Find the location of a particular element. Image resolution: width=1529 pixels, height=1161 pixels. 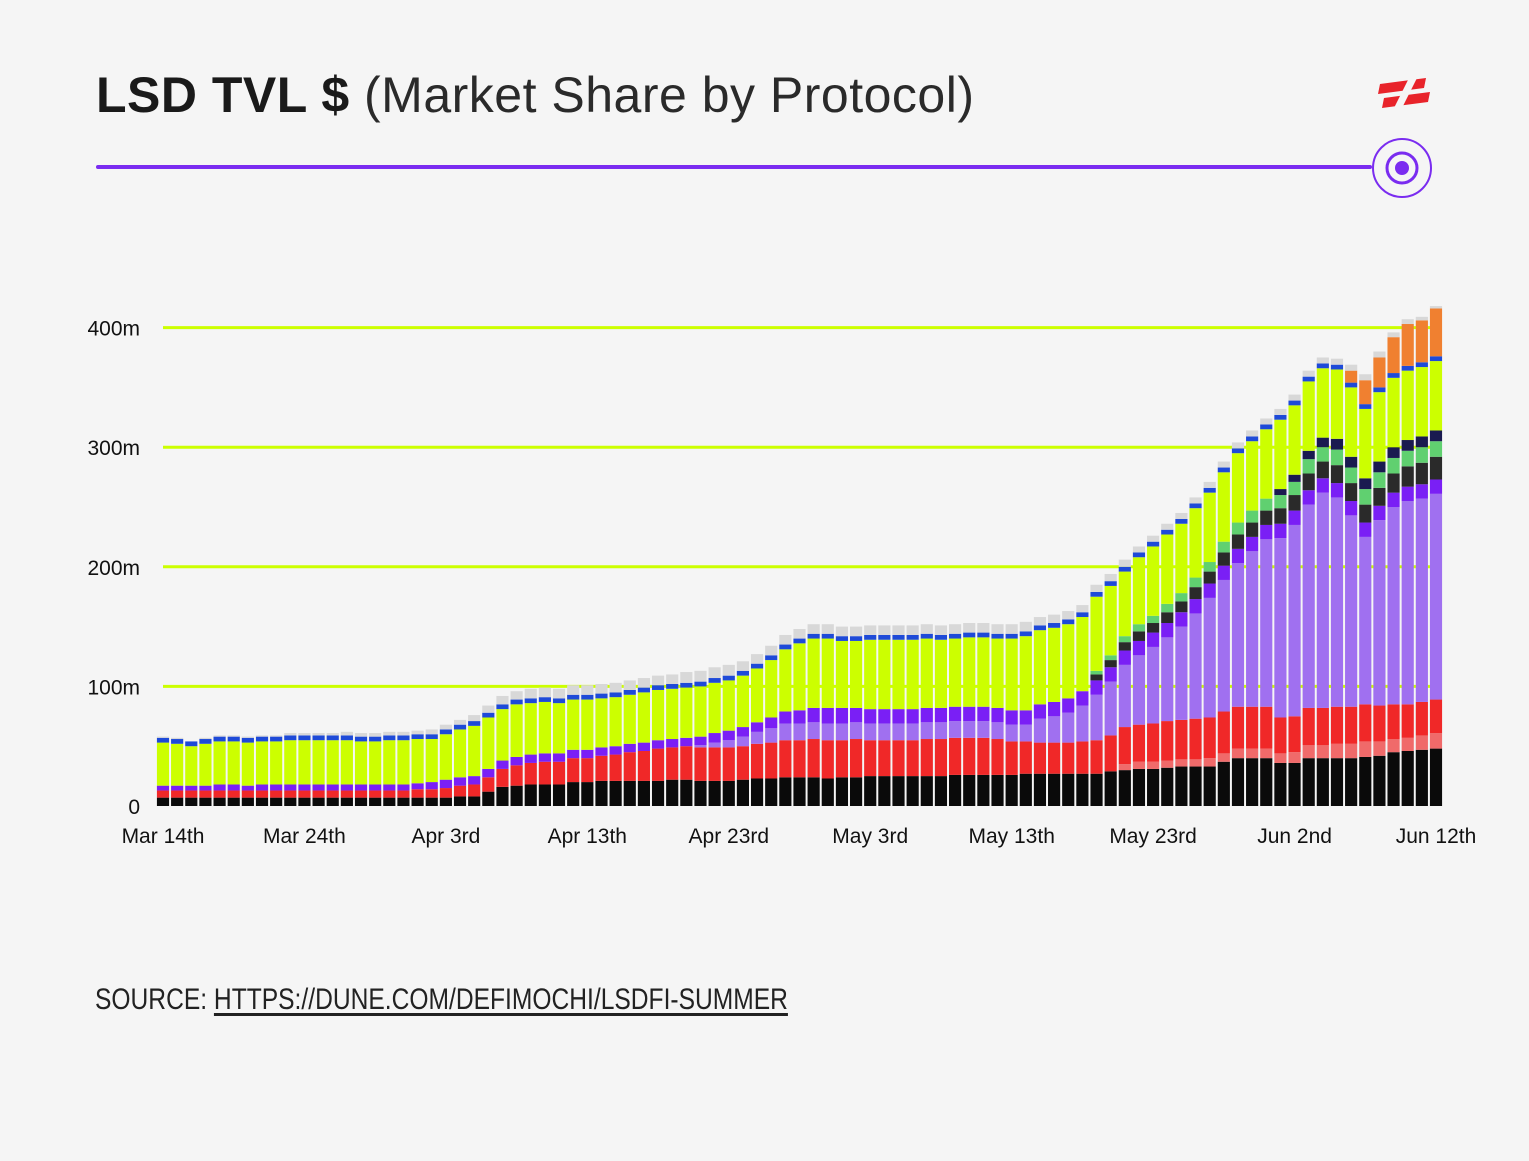

x-tick-label: Apr 3rd is located at coordinates (445, 836).